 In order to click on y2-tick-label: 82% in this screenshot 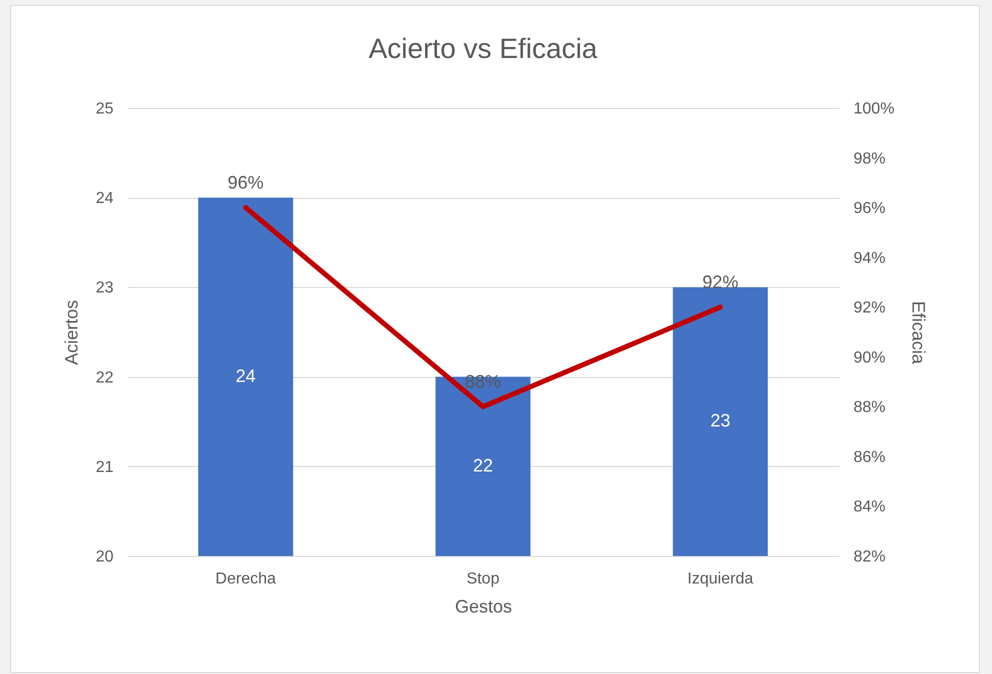, I will do `click(870, 557)`.